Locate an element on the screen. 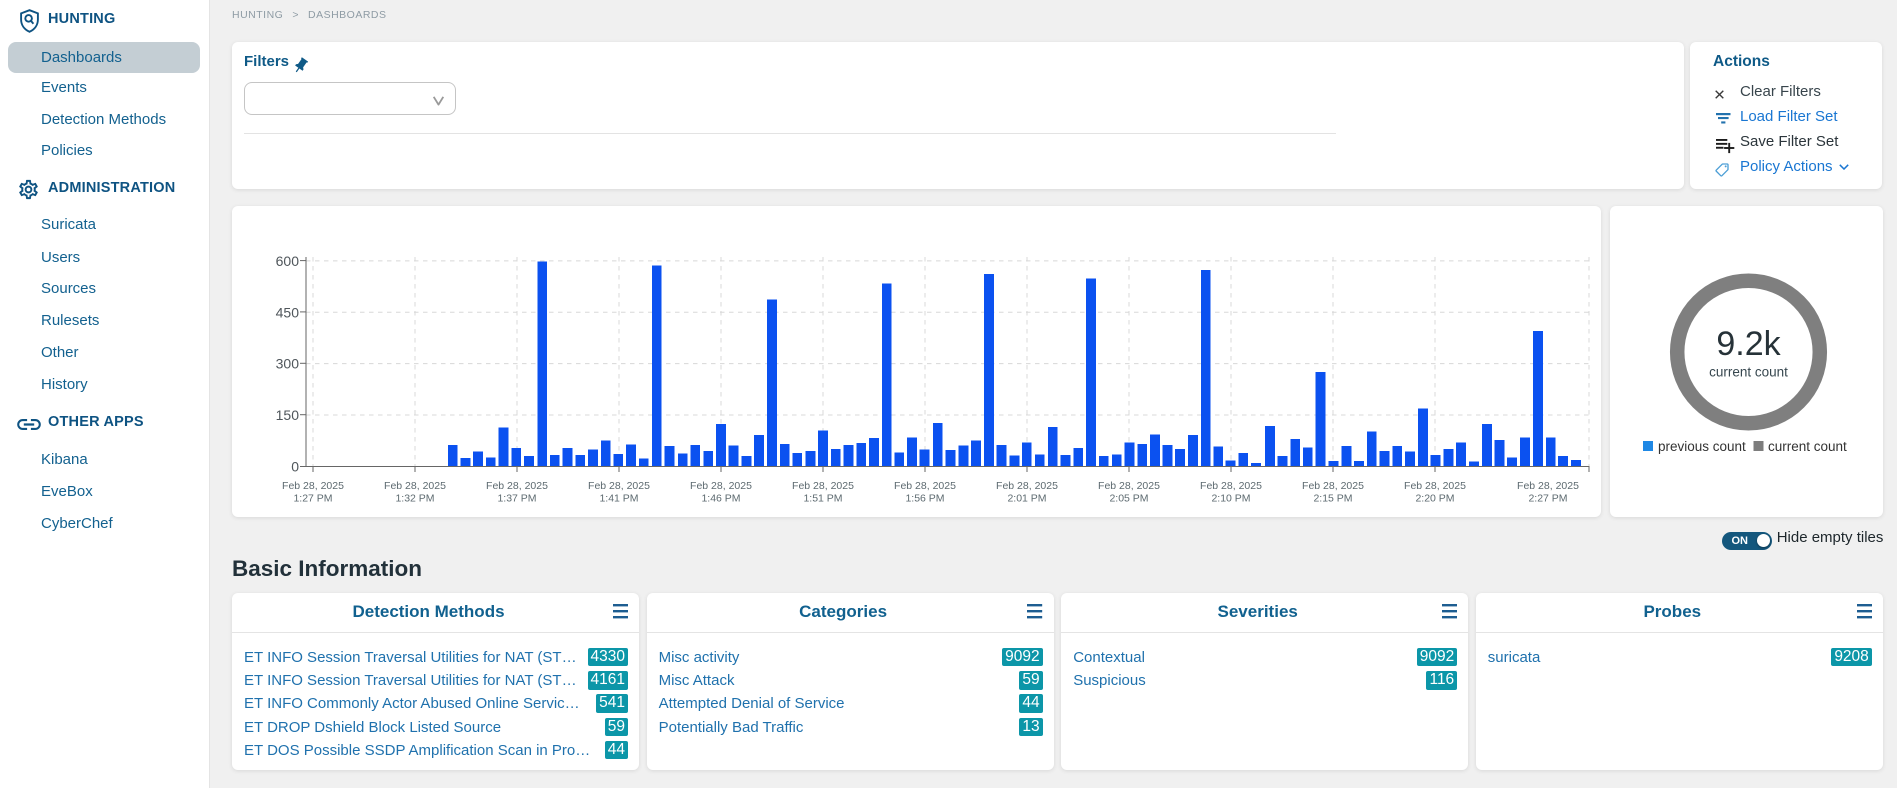 This screenshot has width=1897, height=788. svg-text: 300 is located at coordinates (288, 364).